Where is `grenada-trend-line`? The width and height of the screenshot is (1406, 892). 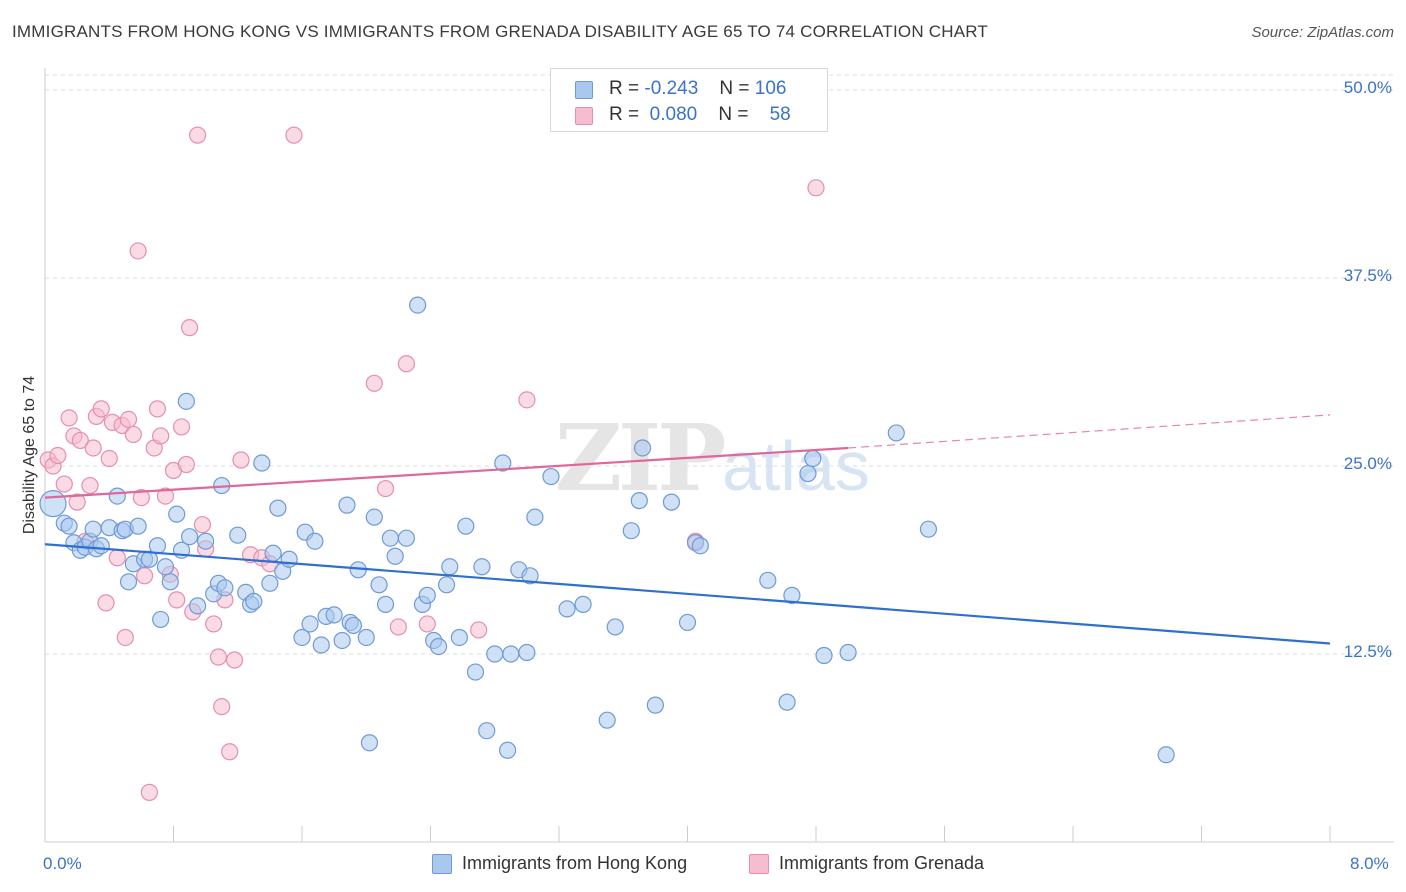
grenada-trend-line is located at coordinates (446, 472).